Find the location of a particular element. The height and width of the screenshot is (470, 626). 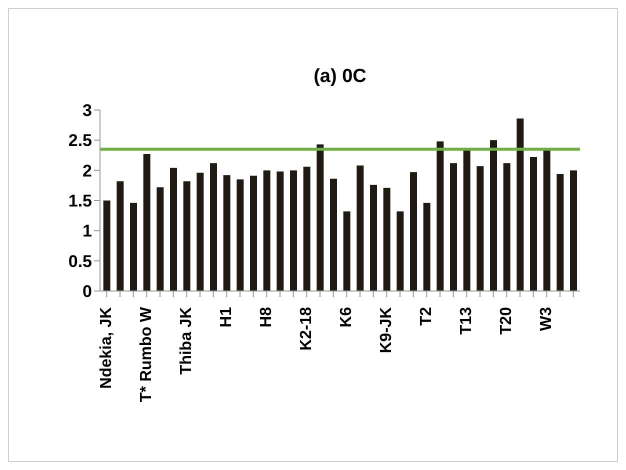

x-tick-label: T* Rumbo W is located at coordinates (147, 354).